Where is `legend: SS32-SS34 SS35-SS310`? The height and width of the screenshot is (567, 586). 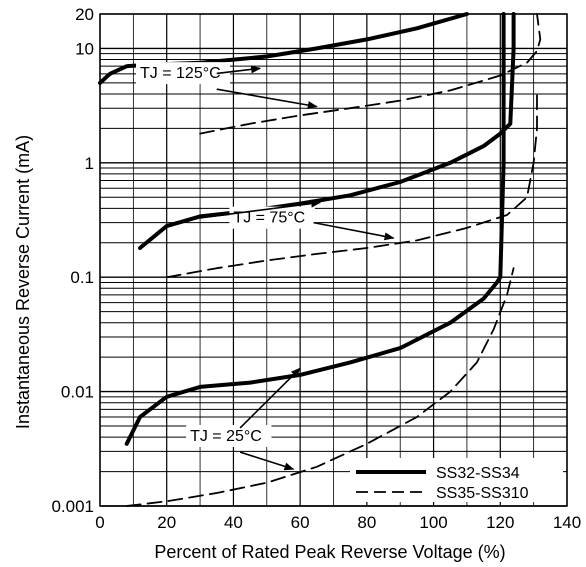
legend: SS32-SS34 SS35-SS310 is located at coordinates (456, 480).